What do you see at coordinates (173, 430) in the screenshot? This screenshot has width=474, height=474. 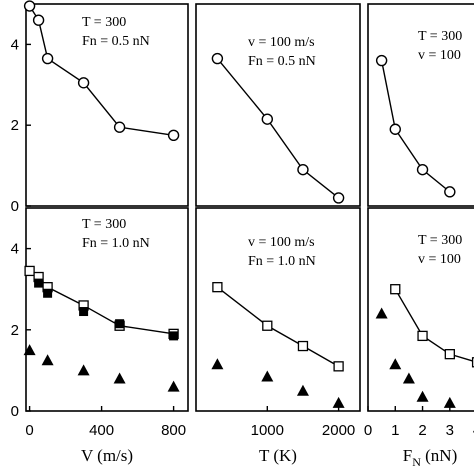 I see `x-tick-label: 800` at bounding box center [173, 430].